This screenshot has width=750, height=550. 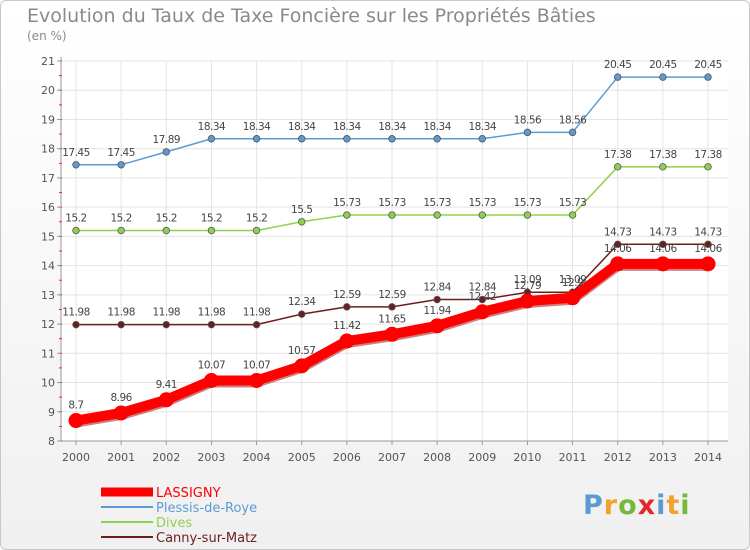 I want to click on x-tick-label: 2006, so click(x=347, y=457).